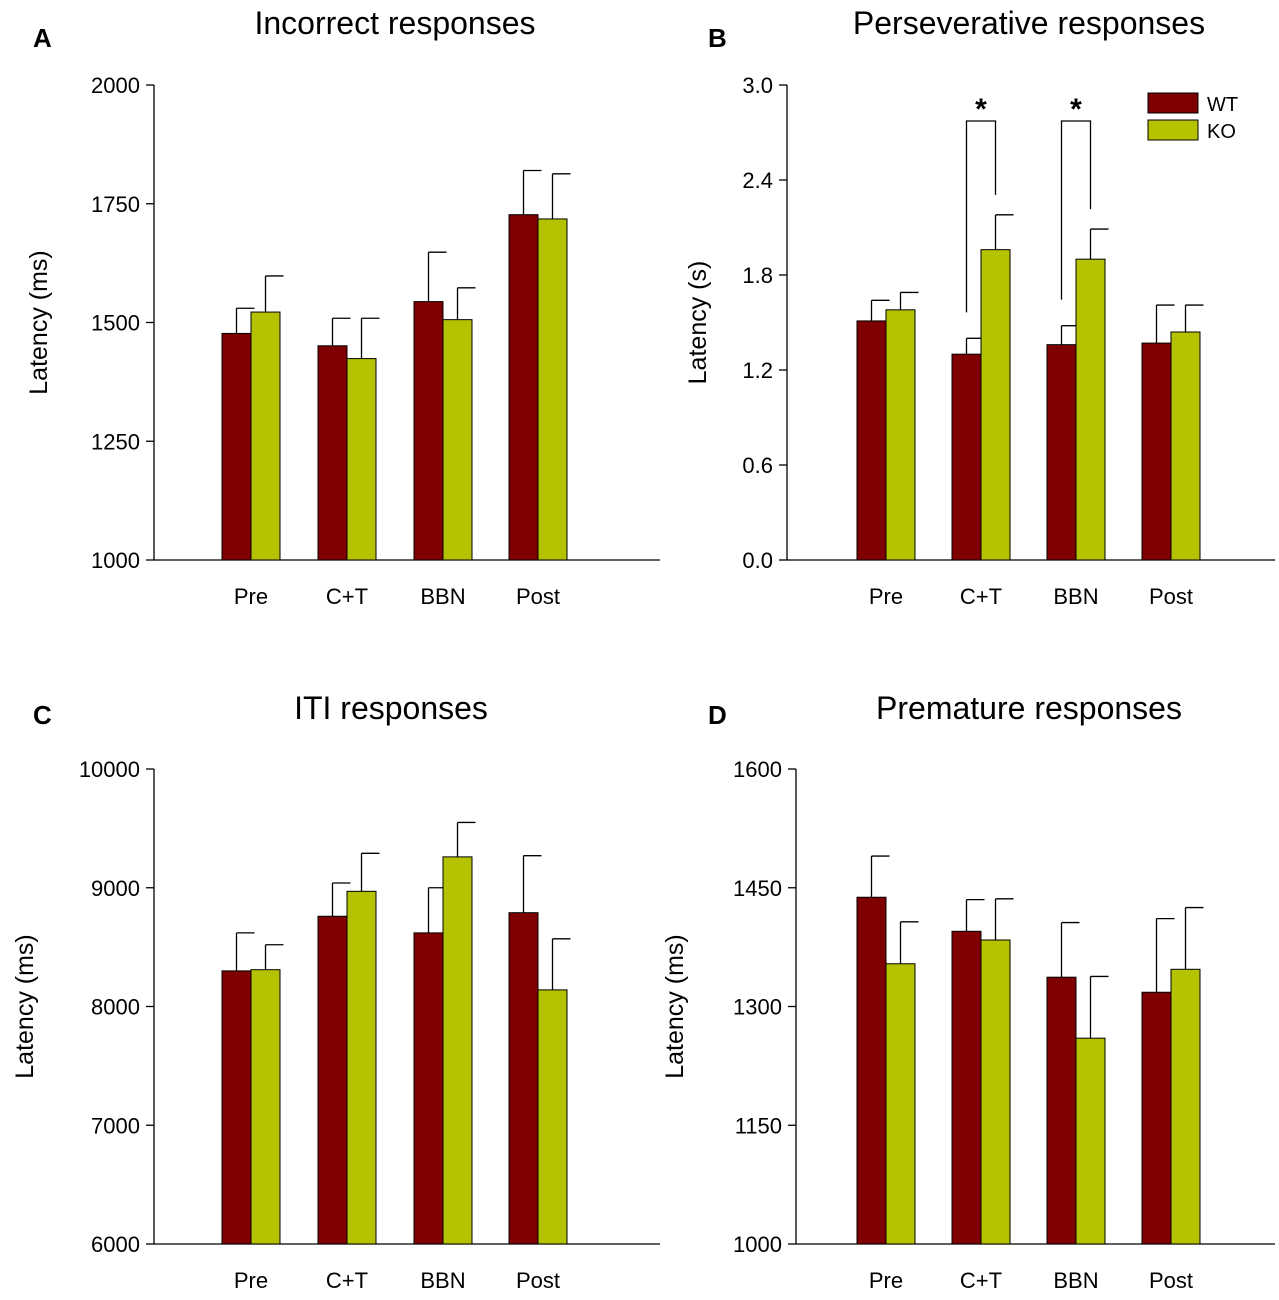  What do you see at coordinates (758, 1125) in the screenshot?
I see `y-tick-label: 1150` at bounding box center [758, 1125].